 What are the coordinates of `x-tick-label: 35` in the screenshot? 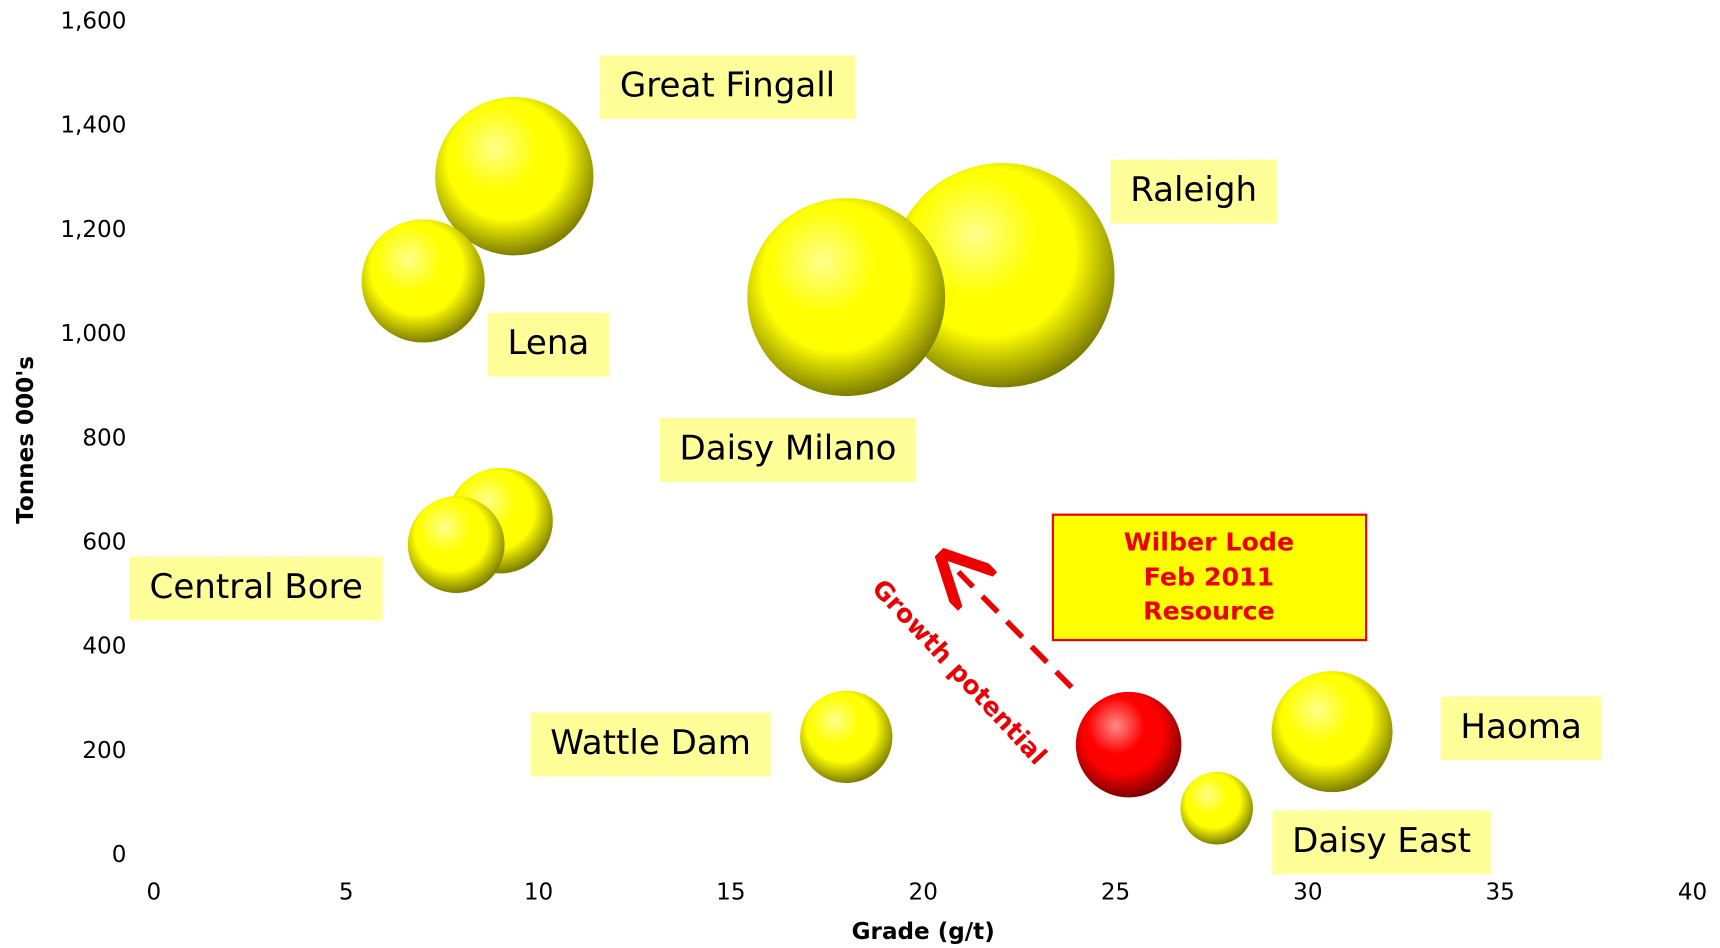 It's located at (1500, 893).